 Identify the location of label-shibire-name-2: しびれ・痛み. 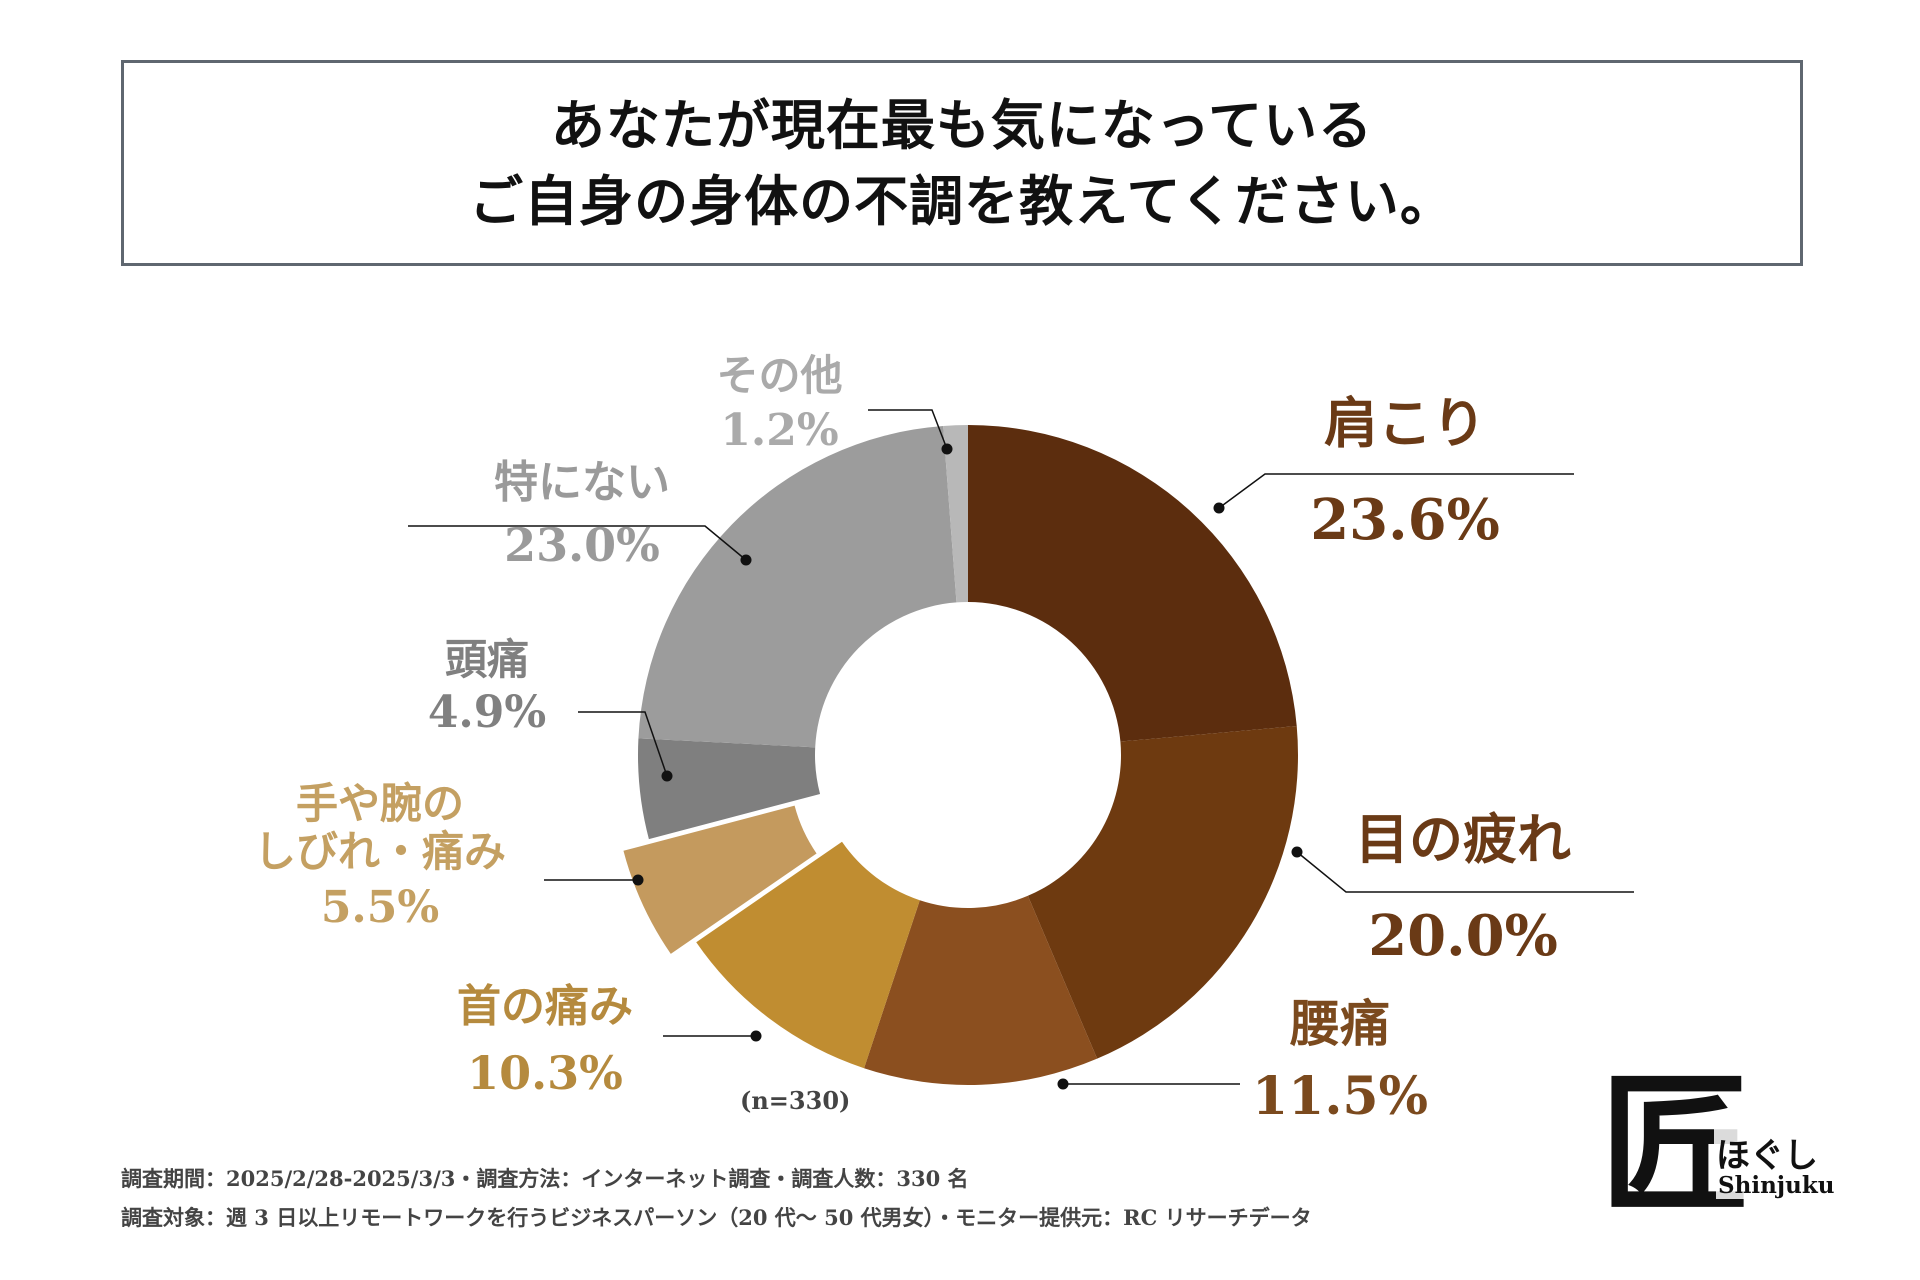
(379, 852).